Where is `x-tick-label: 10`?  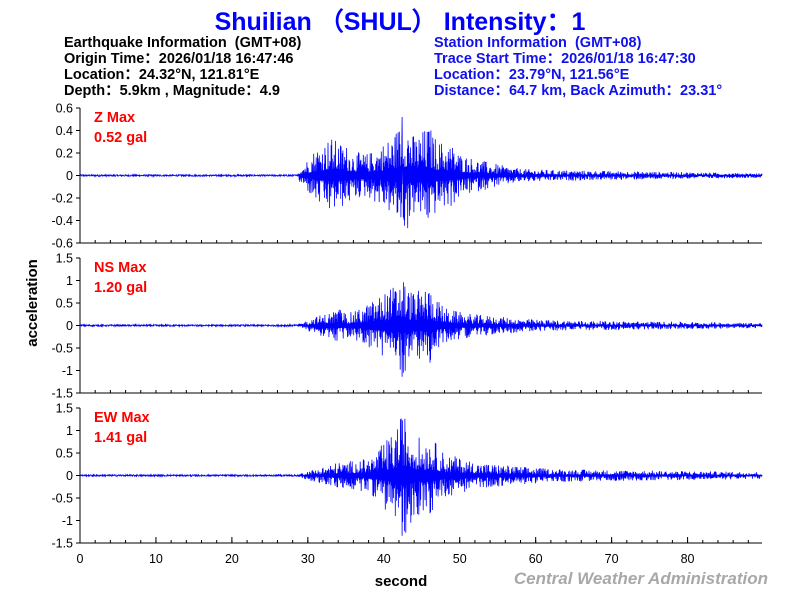
x-tick-label: 10 is located at coordinates (156, 559).